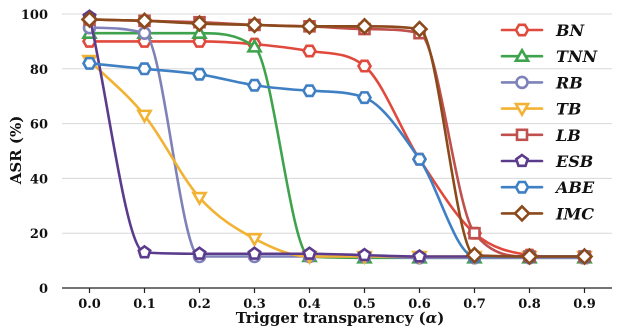  What do you see at coordinates (309, 304) in the screenshot?
I see `x-tick-label: 0.4` at bounding box center [309, 304].